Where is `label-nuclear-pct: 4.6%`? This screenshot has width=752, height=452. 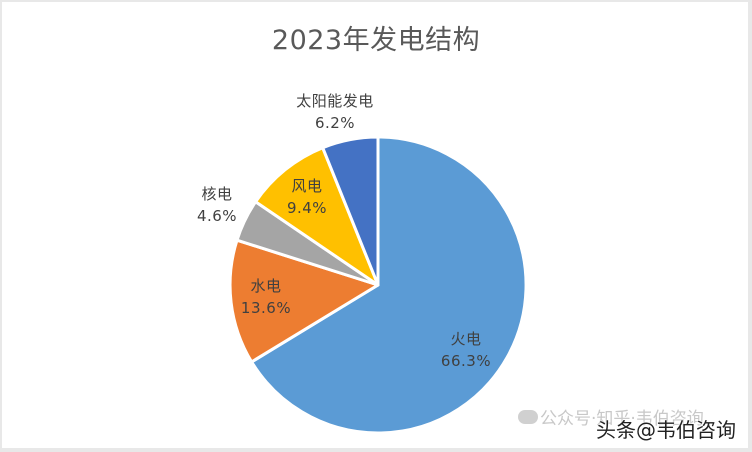
label-nuclear-pct: 4.6% is located at coordinates (217, 216).